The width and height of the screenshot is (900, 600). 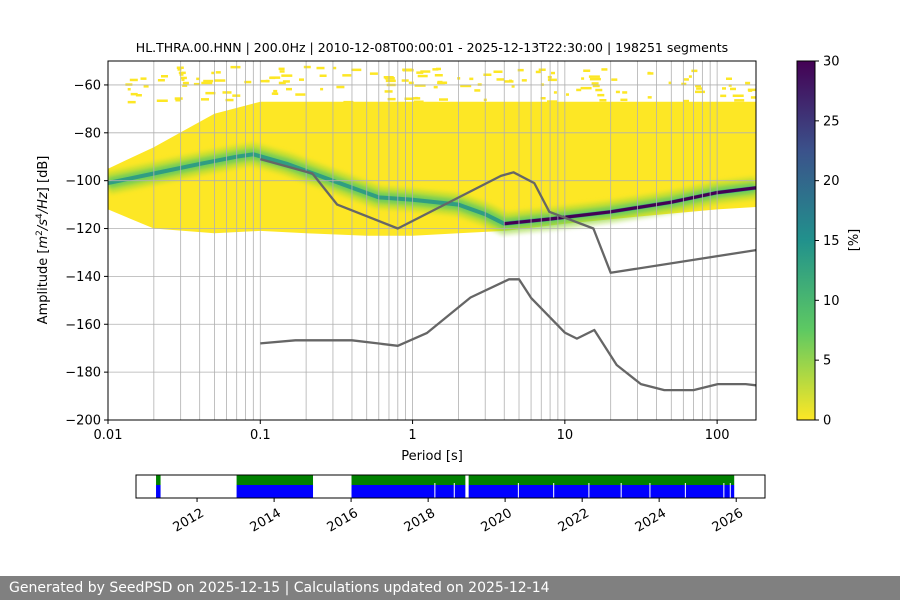 I want to click on y-tick-label: −80, so click(x=87, y=133).